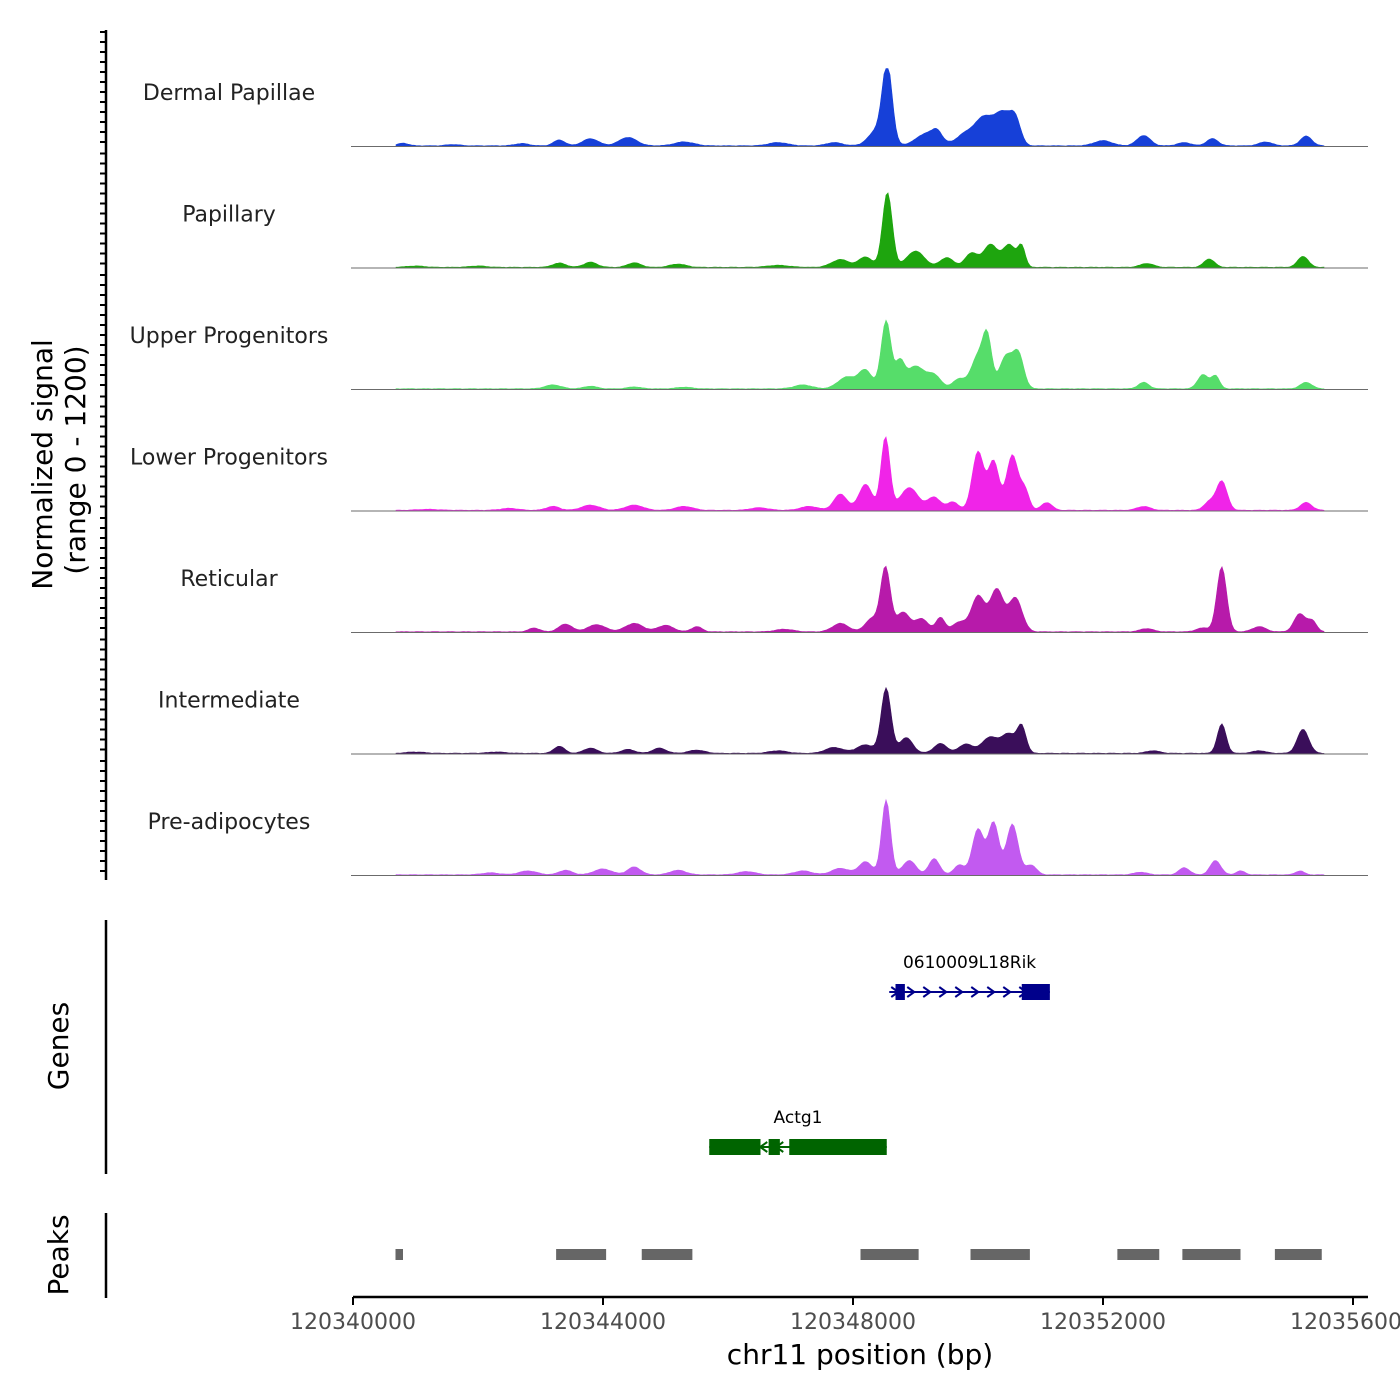 This screenshot has width=1400, height=1400. I want to click on x-tick-label: 120348000, so click(853, 1322).